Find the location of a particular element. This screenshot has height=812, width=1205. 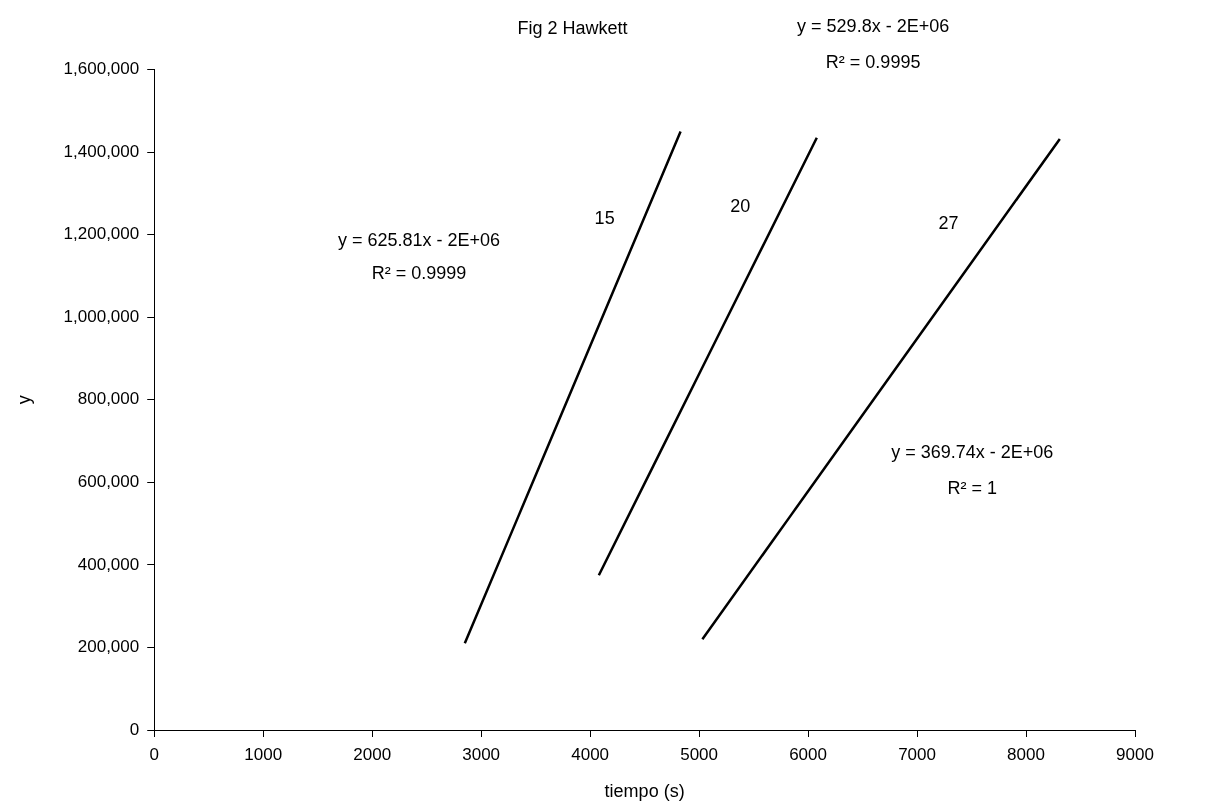

y-tick-label: 600,000 is located at coordinates (108, 482).